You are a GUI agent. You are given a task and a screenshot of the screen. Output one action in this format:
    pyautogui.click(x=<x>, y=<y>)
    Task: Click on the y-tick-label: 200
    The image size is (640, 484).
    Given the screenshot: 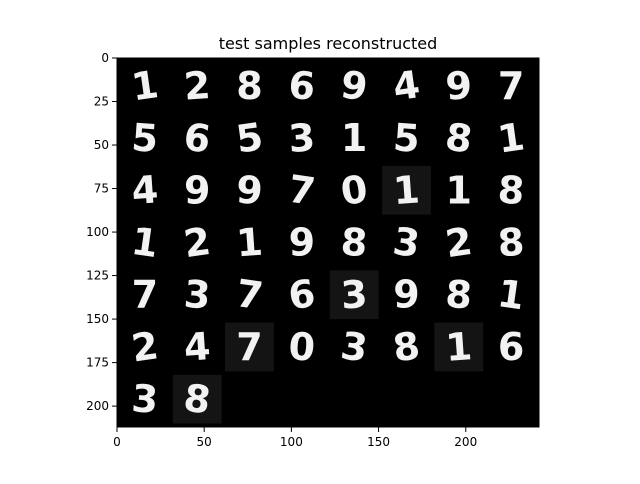 What is the action you would take?
    pyautogui.click(x=97, y=406)
    